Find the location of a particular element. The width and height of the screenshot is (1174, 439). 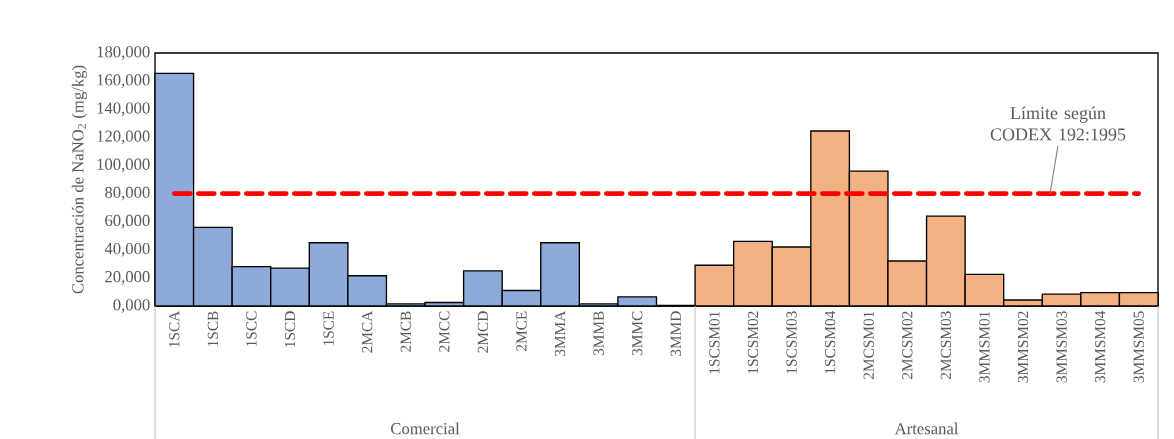

x-tick-label: 1SCE is located at coordinates (328, 328).